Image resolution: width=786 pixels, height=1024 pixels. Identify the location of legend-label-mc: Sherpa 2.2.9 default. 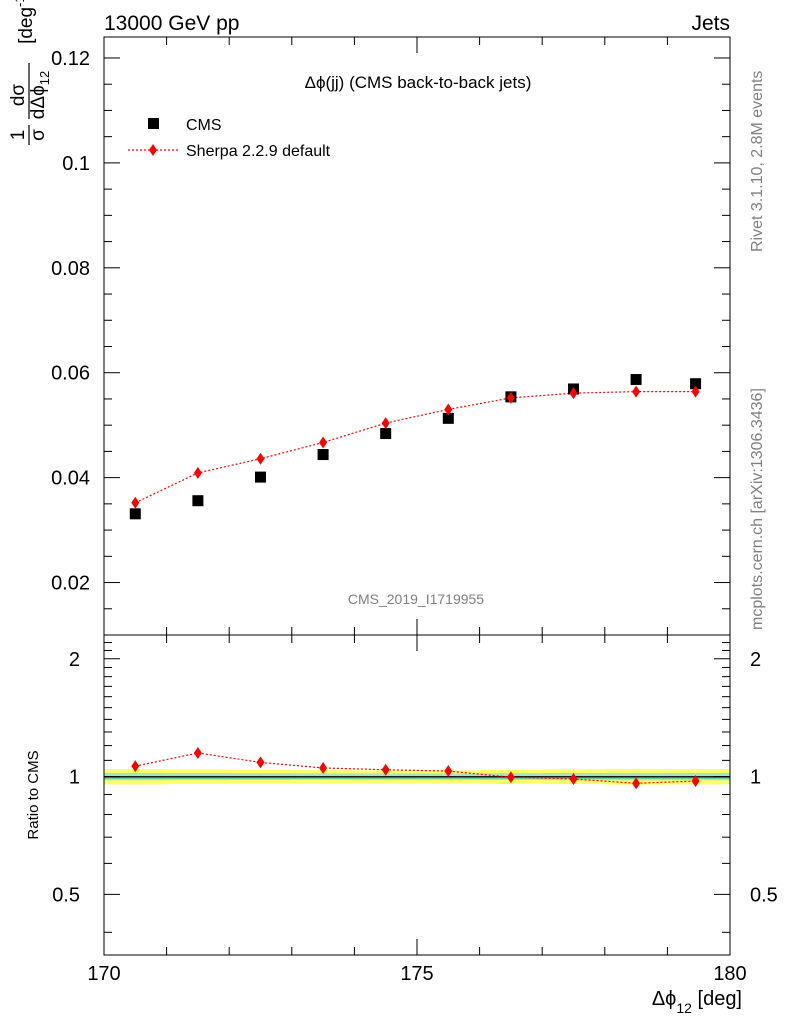
(258, 151).